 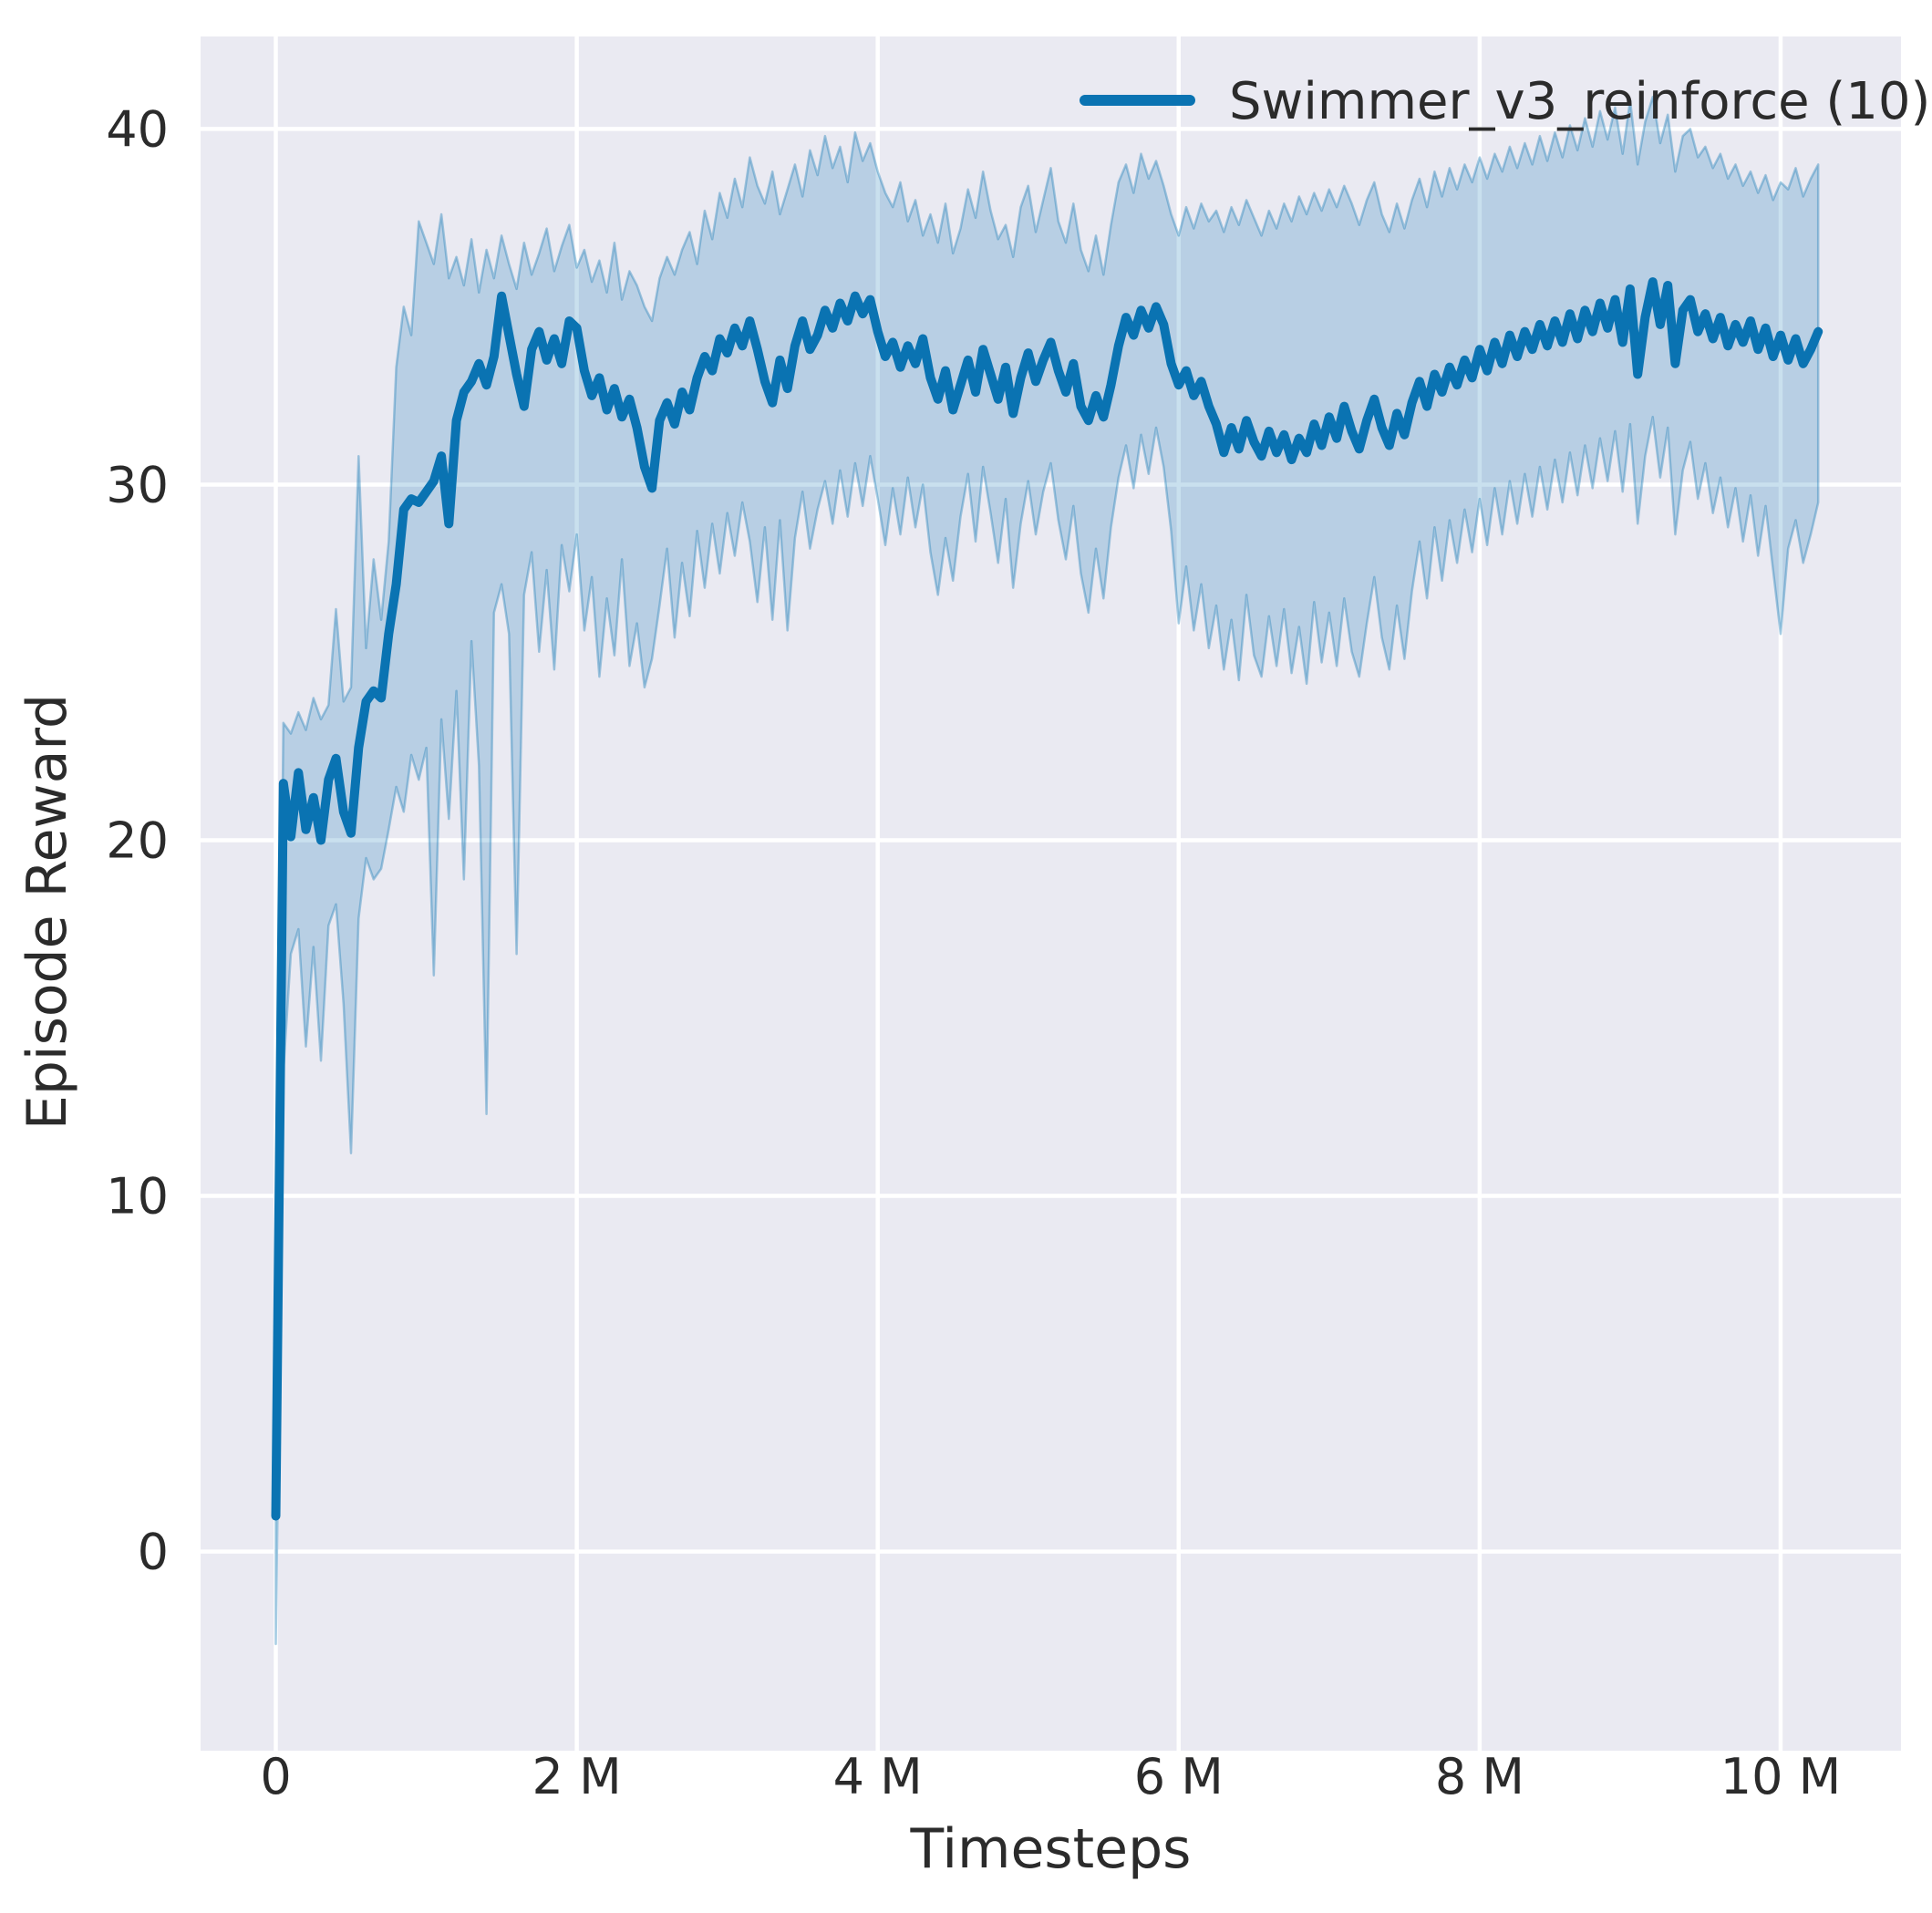 What do you see at coordinates (1051, 1849) in the screenshot?
I see `x-axis-label: Timesteps` at bounding box center [1051, 1849].